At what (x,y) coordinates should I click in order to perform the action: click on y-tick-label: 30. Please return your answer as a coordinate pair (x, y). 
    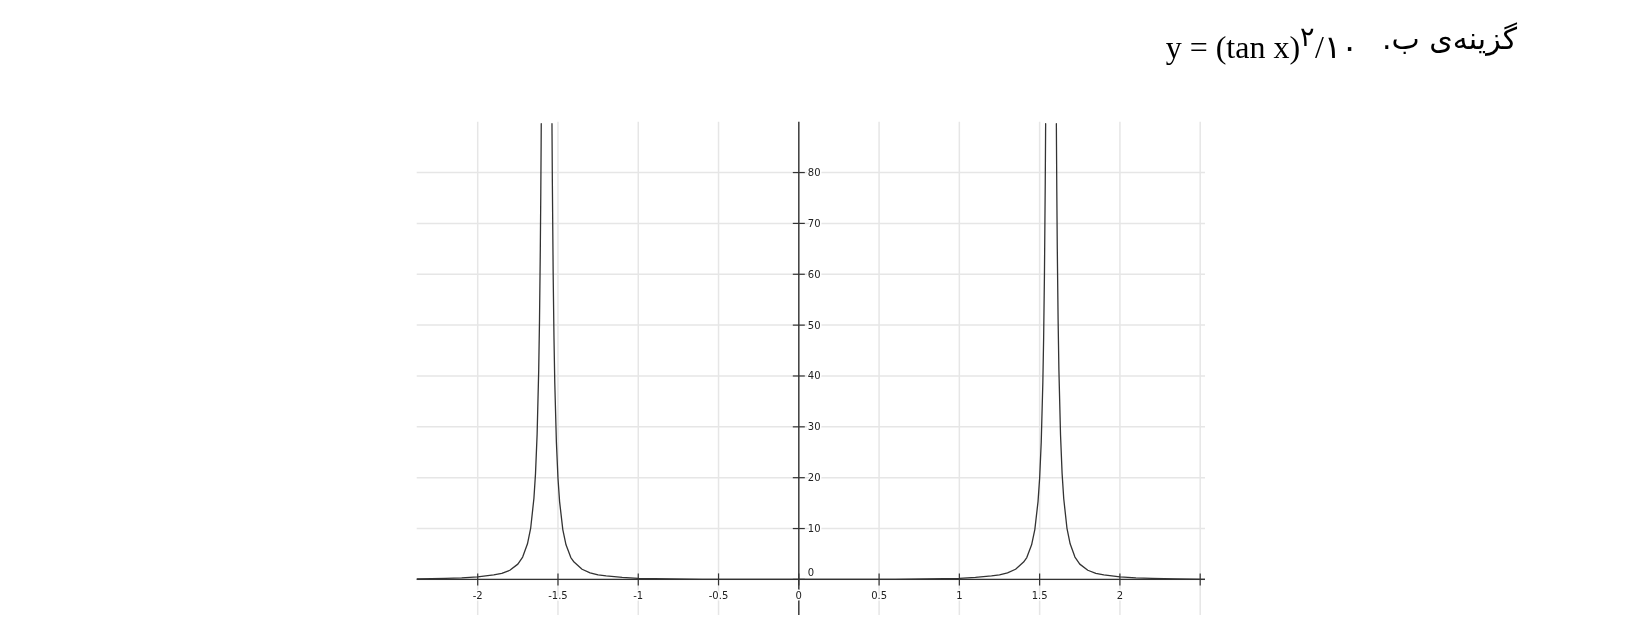
    Looking at the image, I should click on (814, 427).